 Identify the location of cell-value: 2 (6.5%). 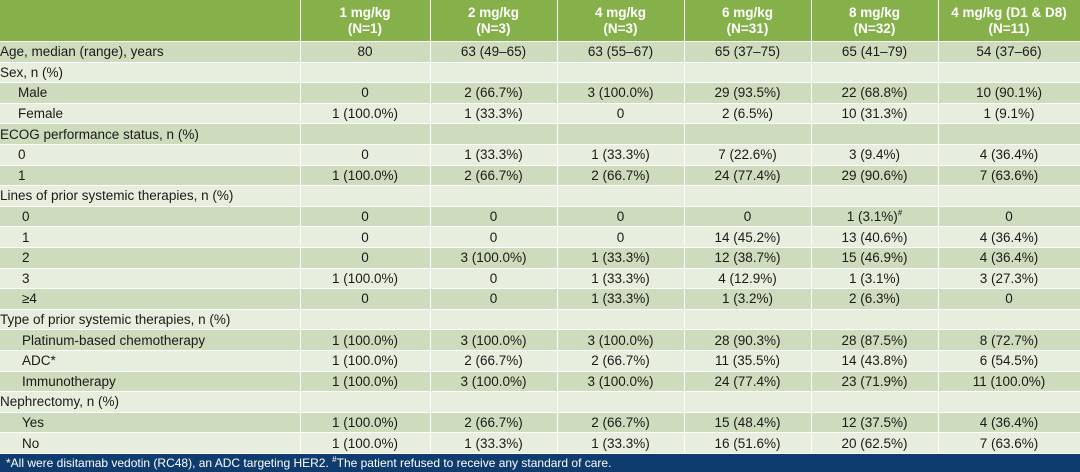
(747, 114).